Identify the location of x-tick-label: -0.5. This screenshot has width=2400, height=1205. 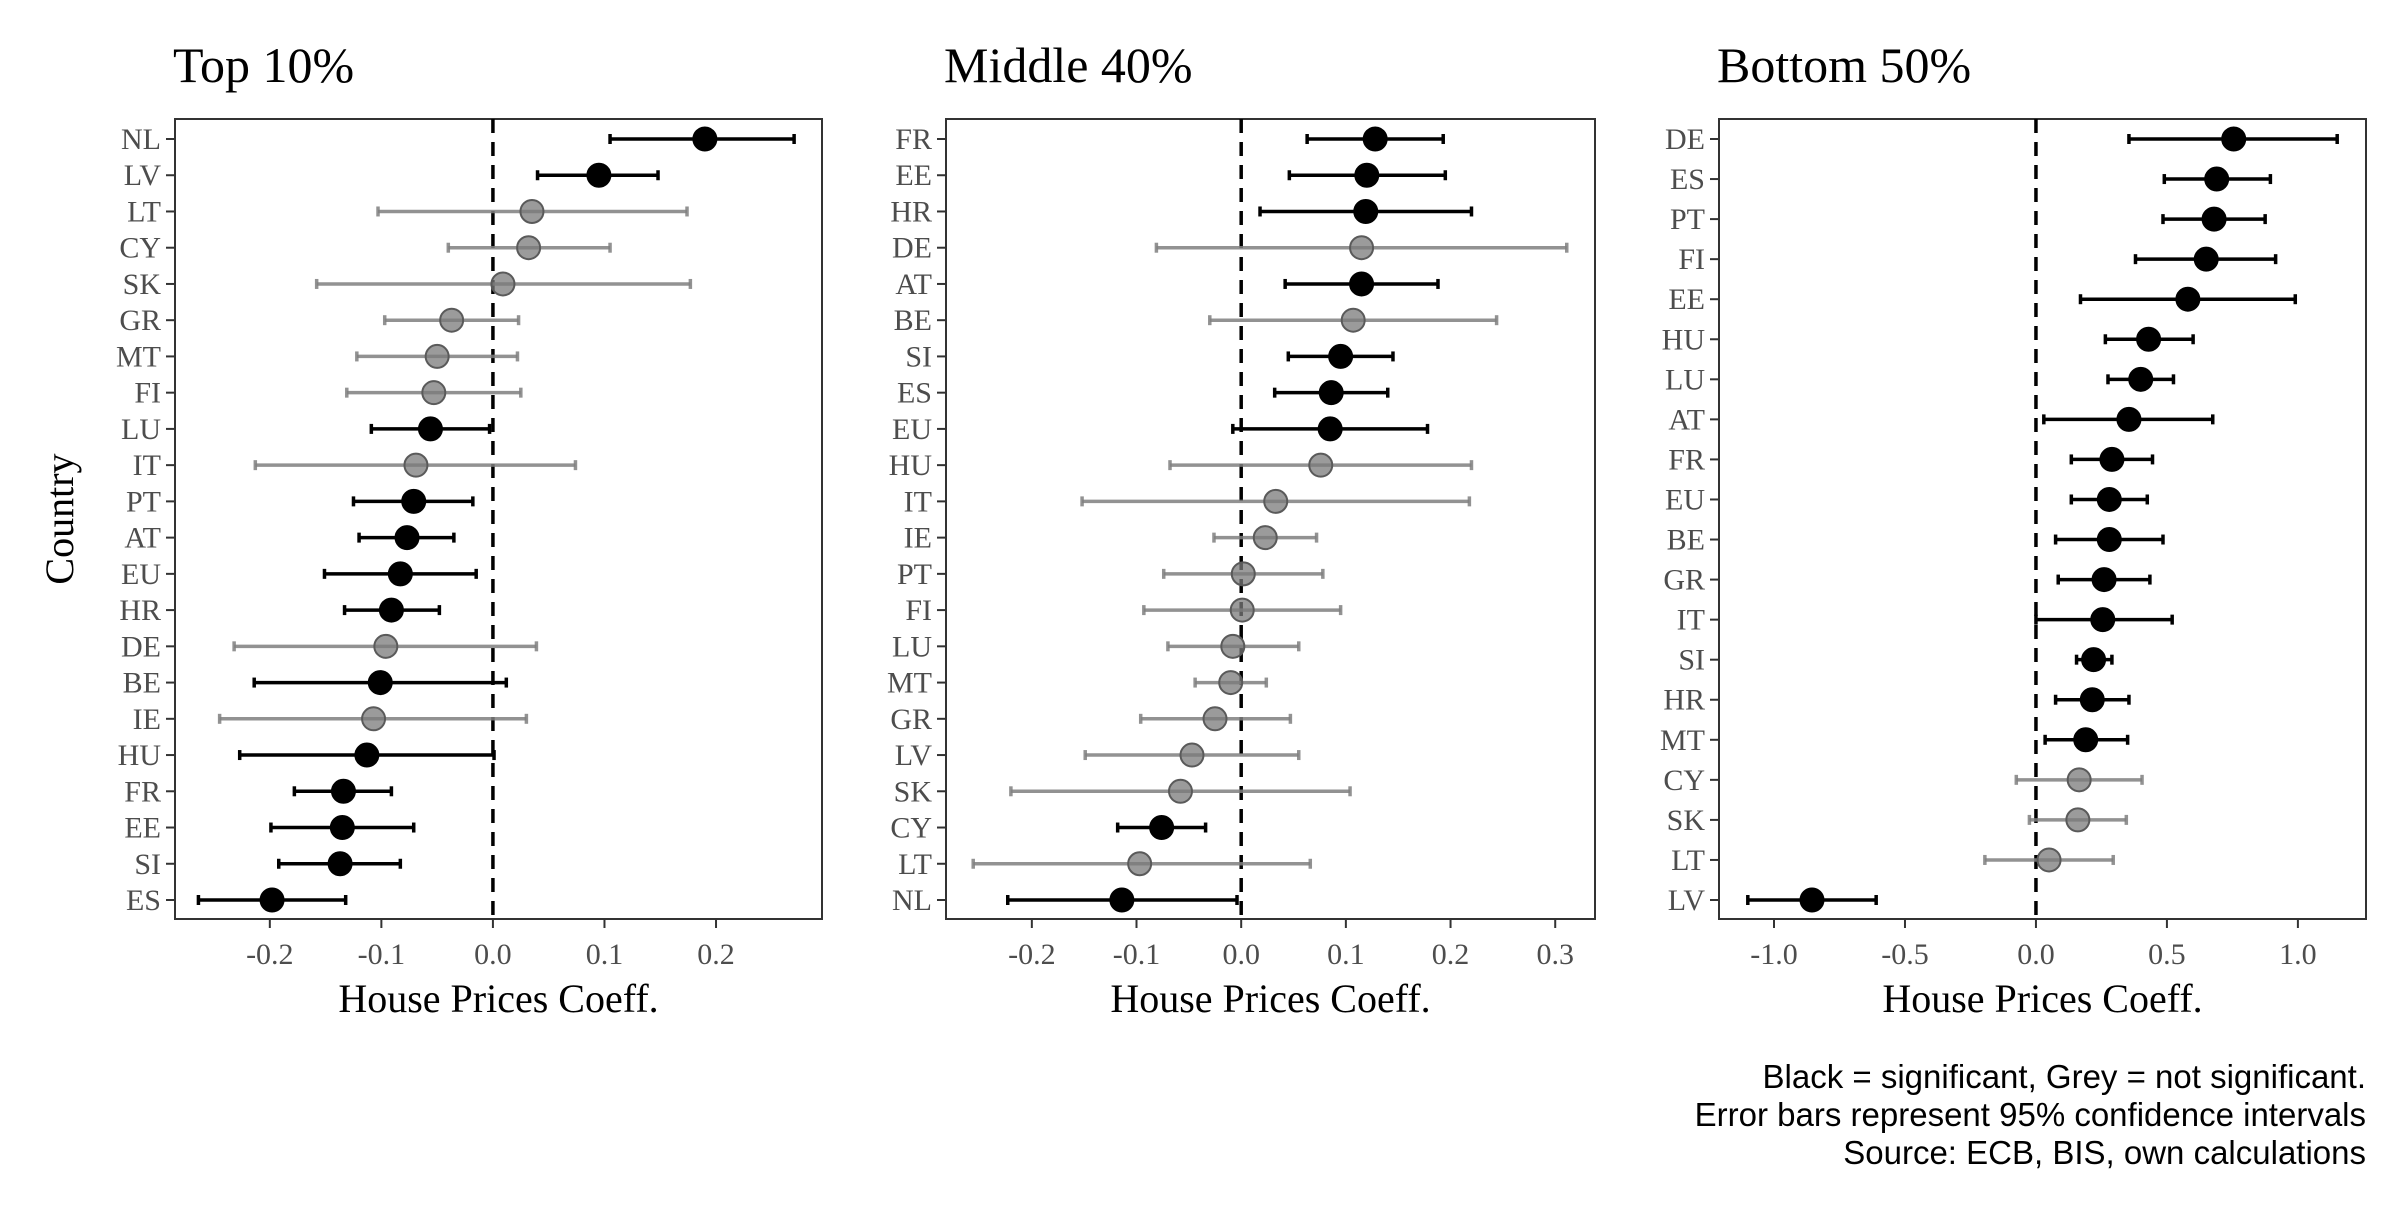
(1905, 954).